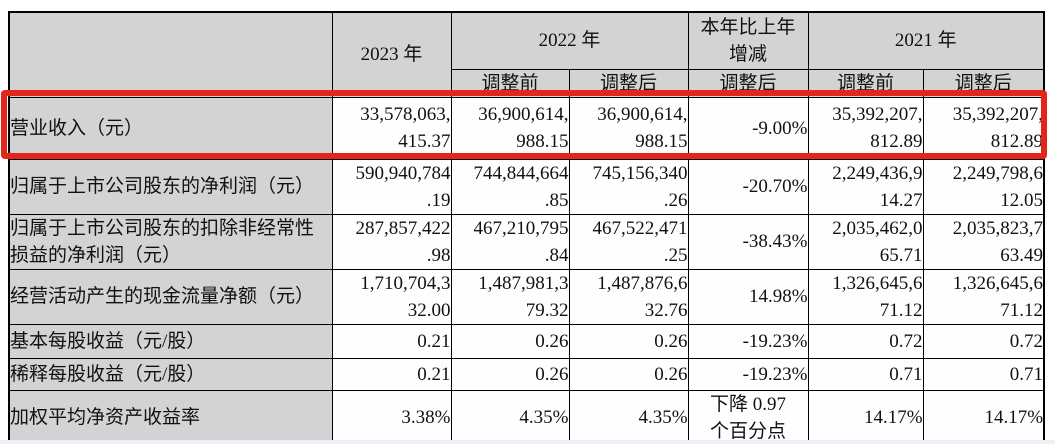  What do you see at coordinates (748, 186) in the screenshot?
I see `value-change: -20.70%` at bounding box center [748, 186].